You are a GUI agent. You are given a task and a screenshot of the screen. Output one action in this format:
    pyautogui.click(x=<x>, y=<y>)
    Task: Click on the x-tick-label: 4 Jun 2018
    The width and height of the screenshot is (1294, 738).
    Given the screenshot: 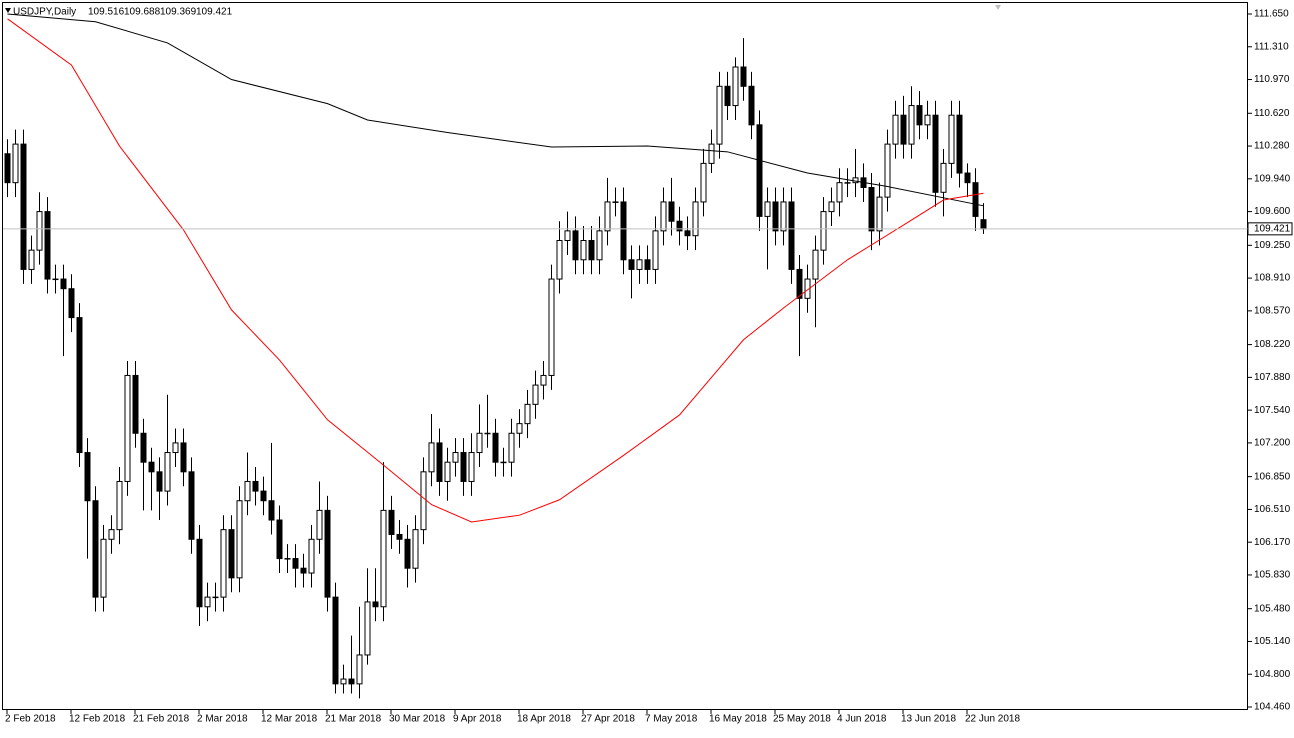 What is the action you would take?
    pyautogui.click(x=862, y=719)
    